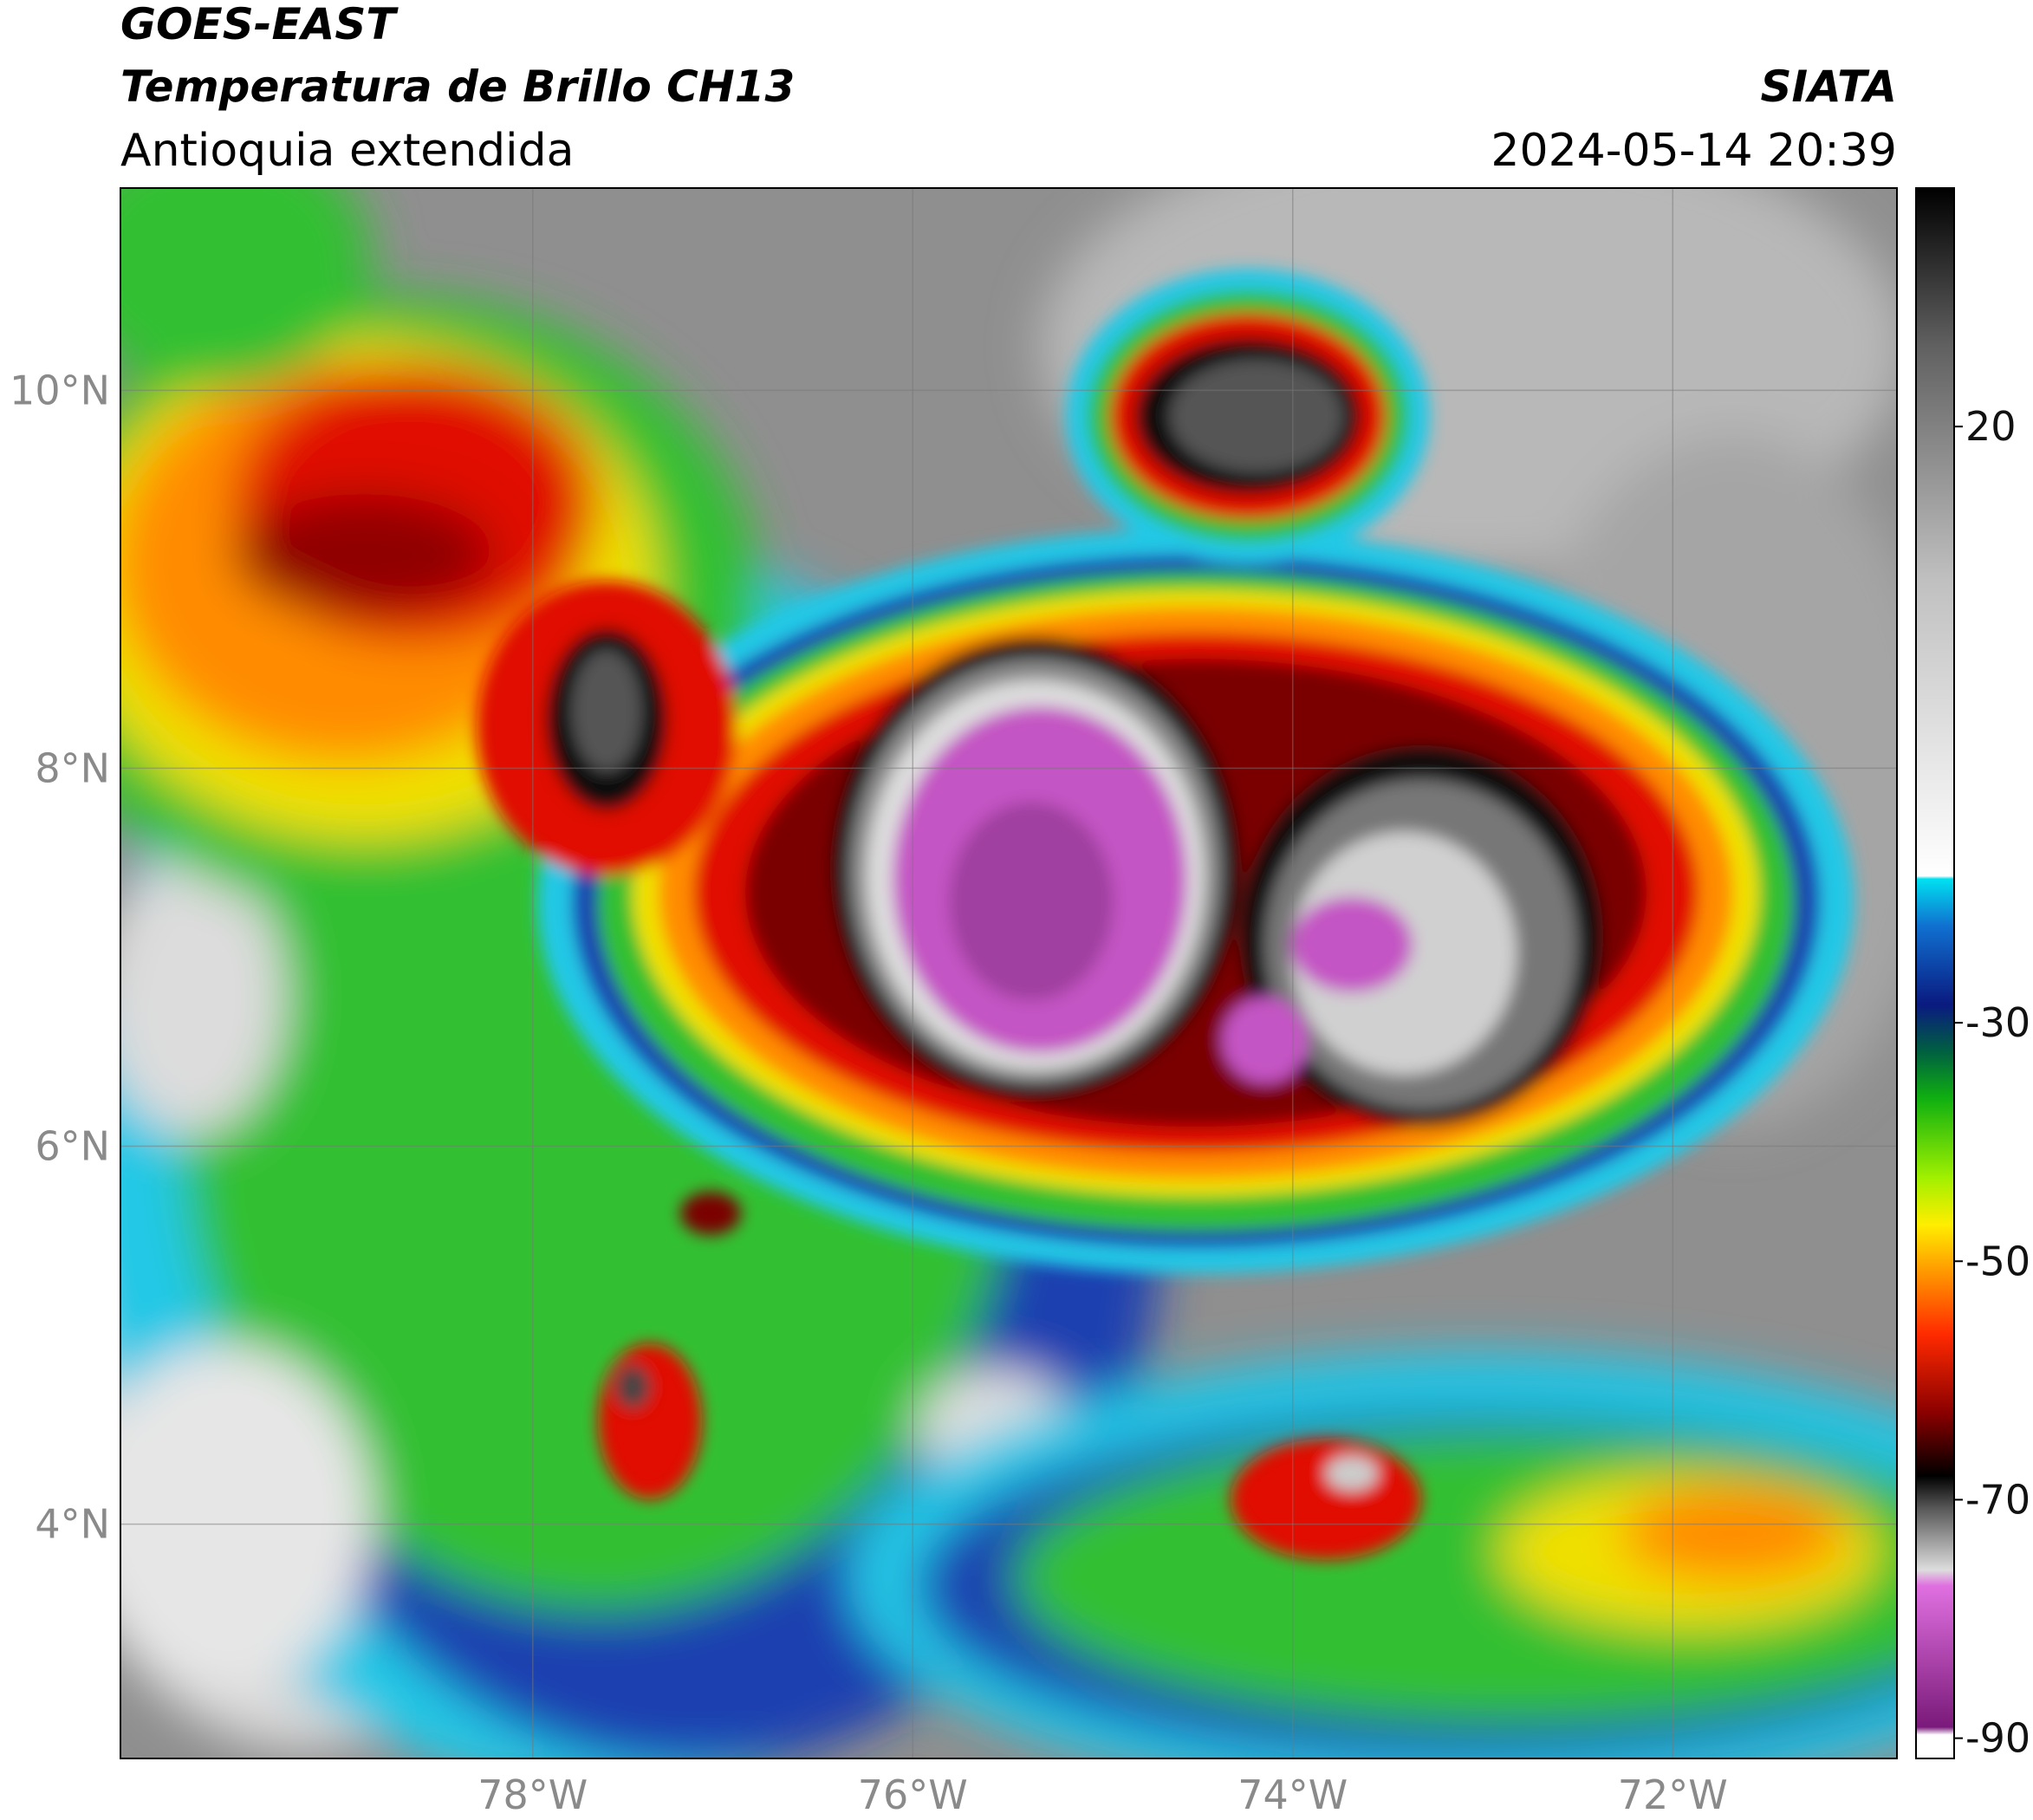 The height and width of the screenshot is (1820, 2033). What do you see at coordinates (1673, 1794) in the screenshot?
I see `x-tick-label: 72°W` at bounding box center [1673, 1794].